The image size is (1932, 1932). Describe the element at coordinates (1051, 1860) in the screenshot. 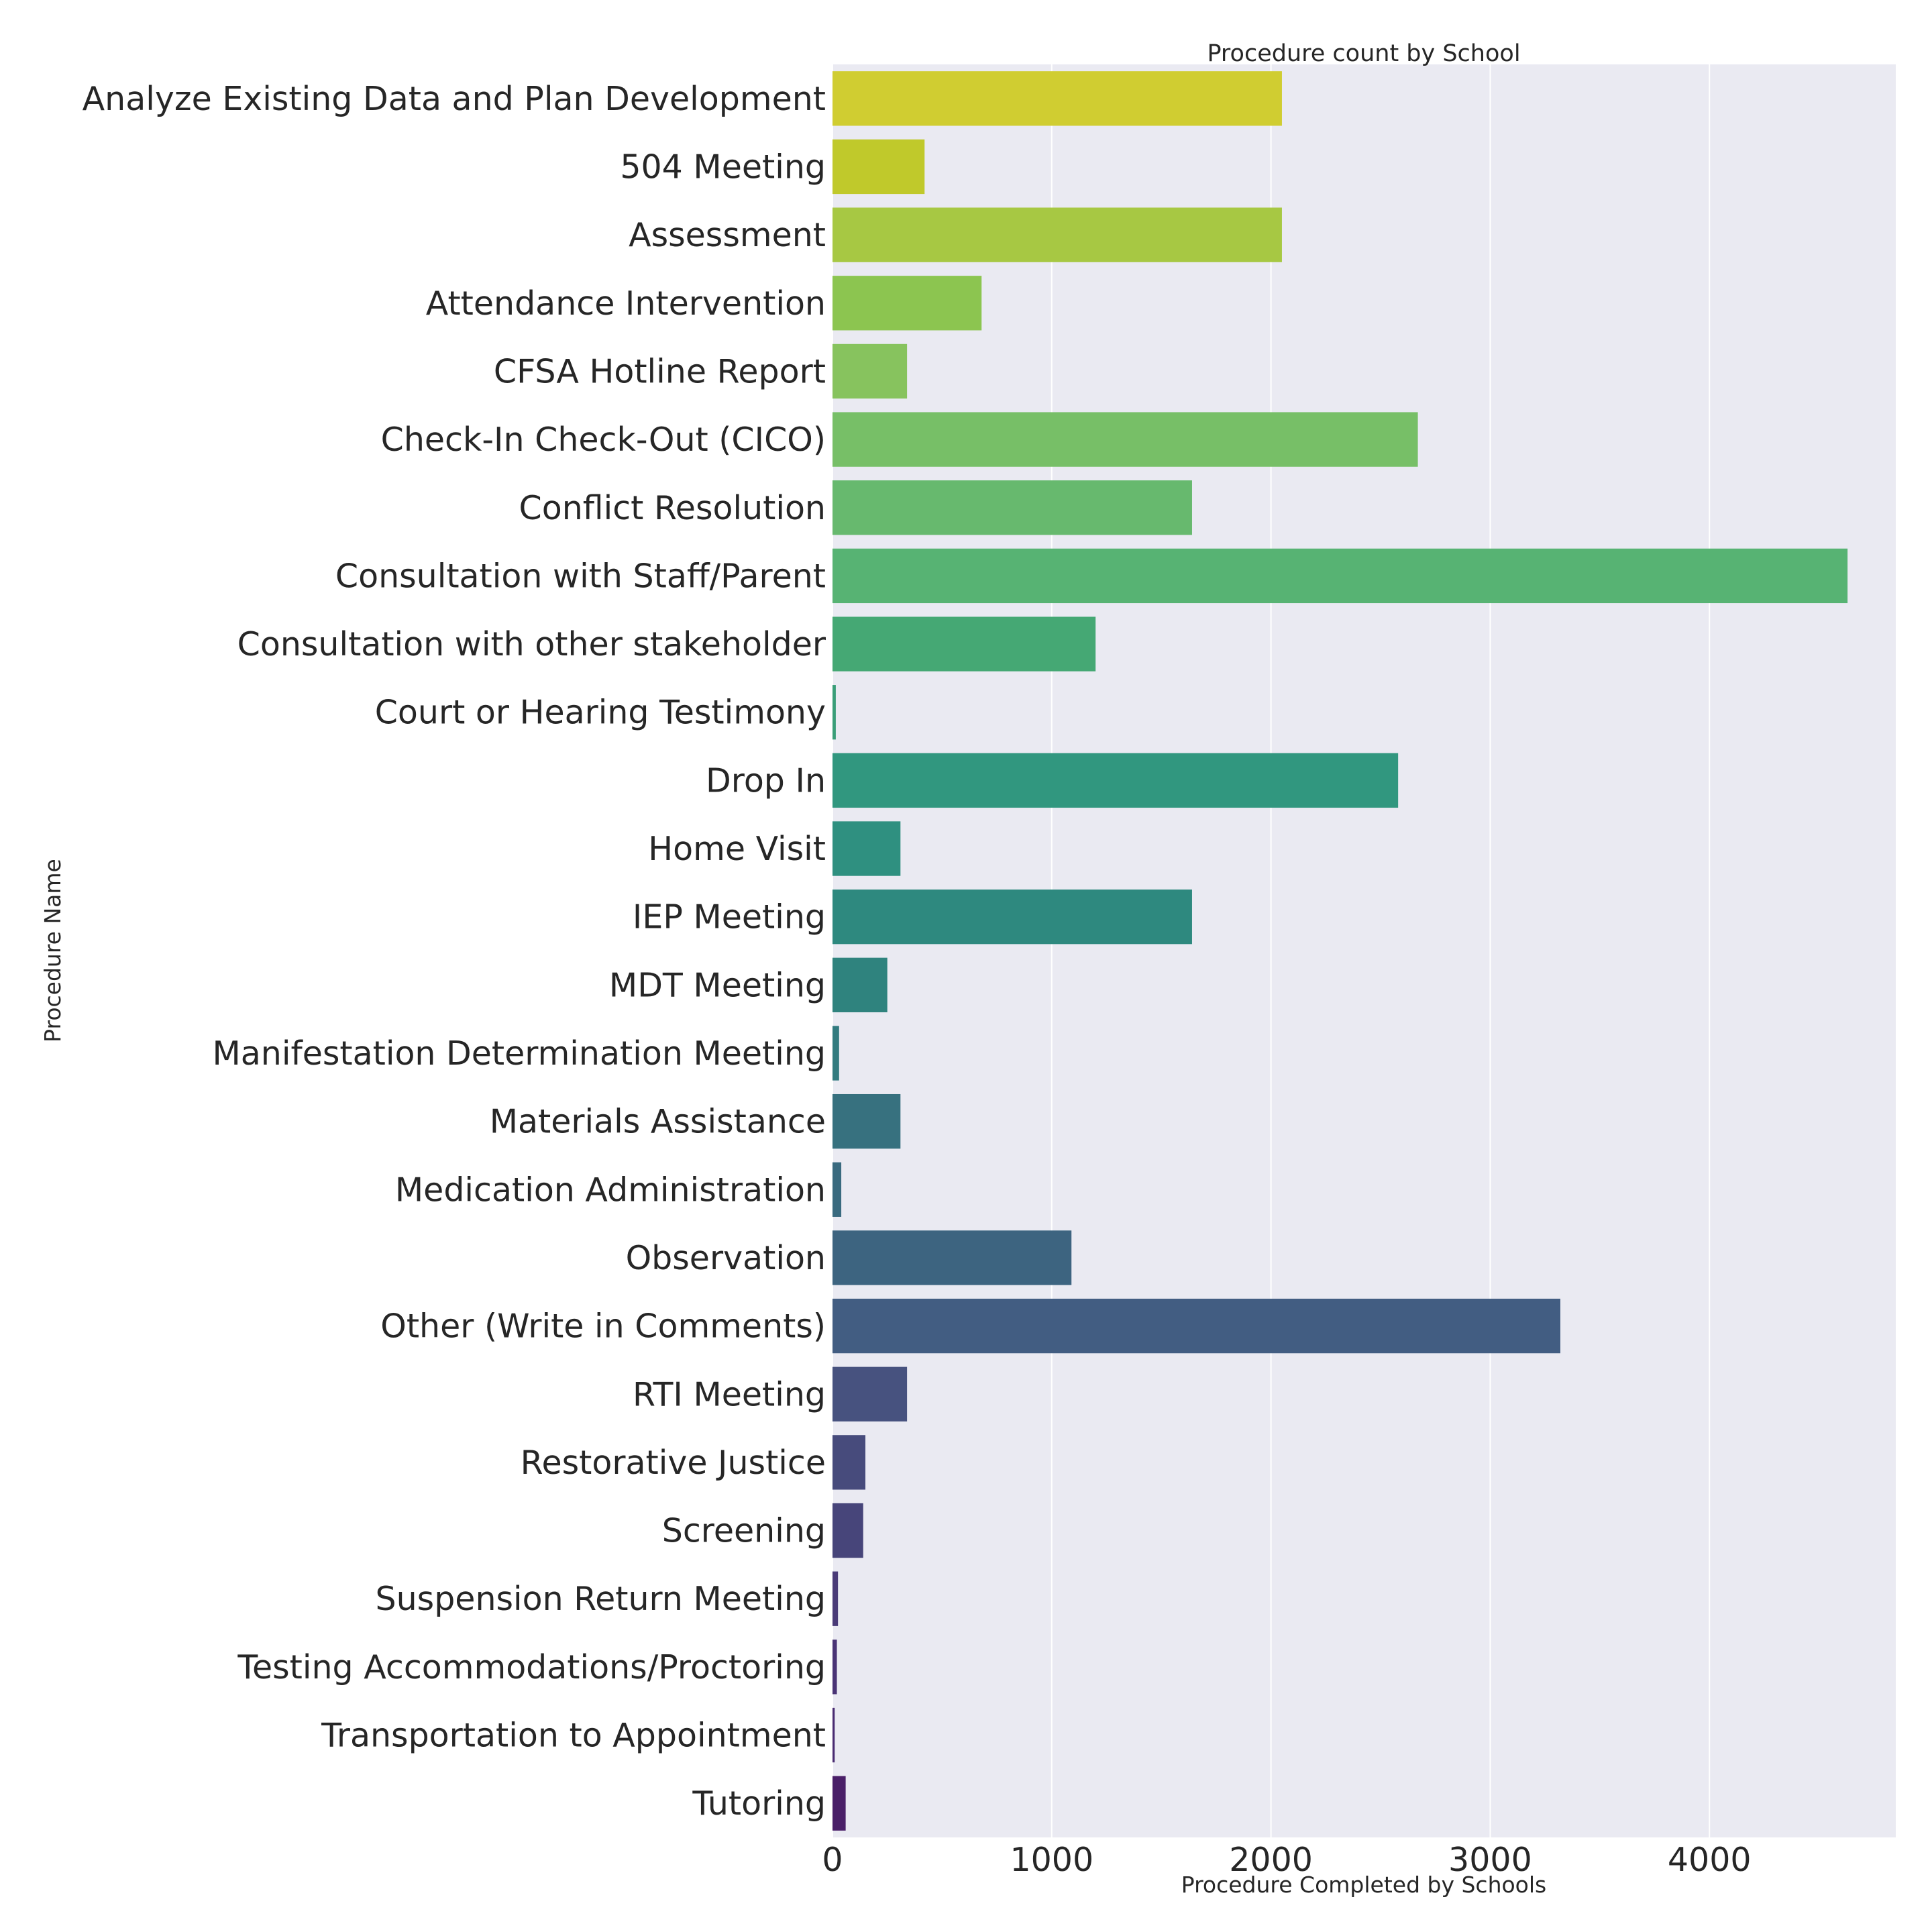

I see `x-tick-label: 1000` at that location.